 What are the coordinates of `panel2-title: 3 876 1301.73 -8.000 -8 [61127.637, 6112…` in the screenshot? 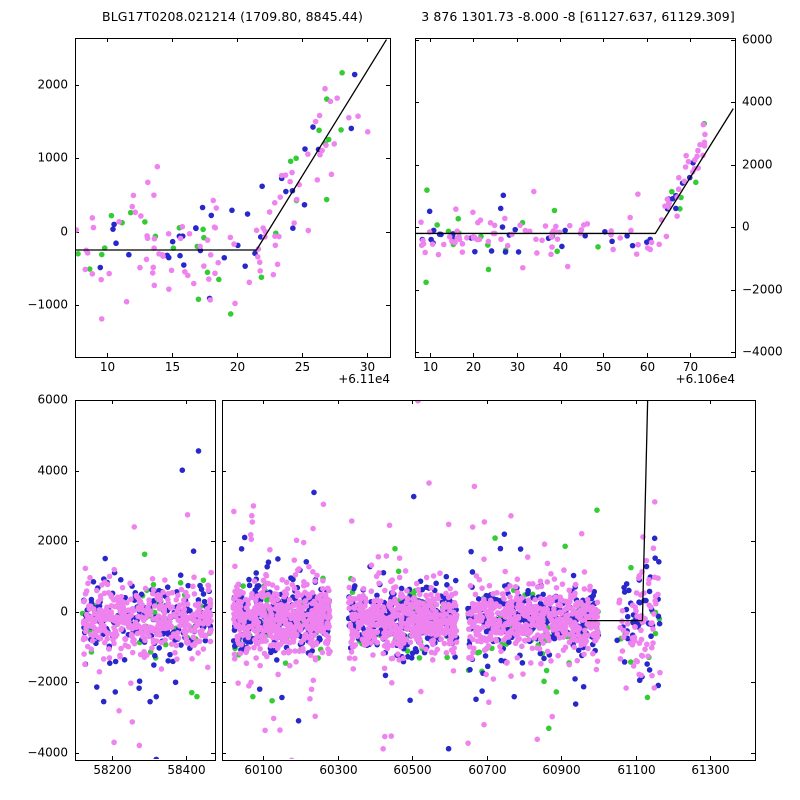 It's located at (578, 16).